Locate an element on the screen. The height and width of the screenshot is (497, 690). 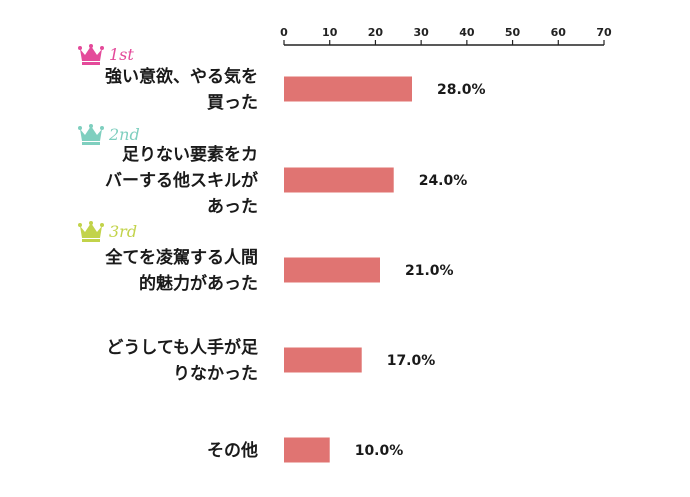
category-label-line: 買った is located at coordinates (232, 103).